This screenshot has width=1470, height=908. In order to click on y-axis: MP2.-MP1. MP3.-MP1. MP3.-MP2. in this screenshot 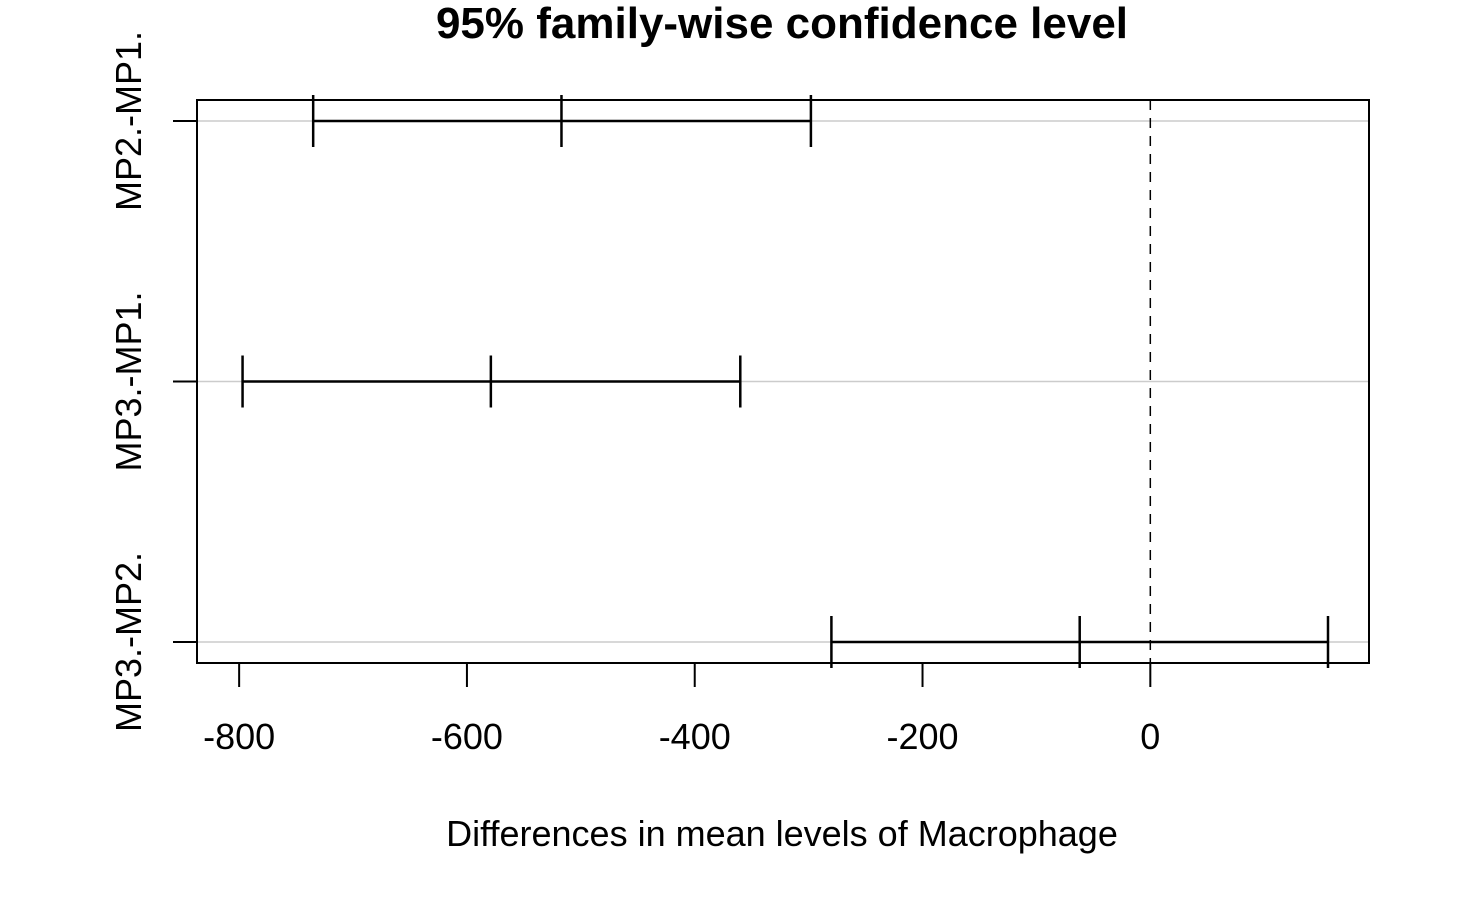, I will do `click(153, 381)`.